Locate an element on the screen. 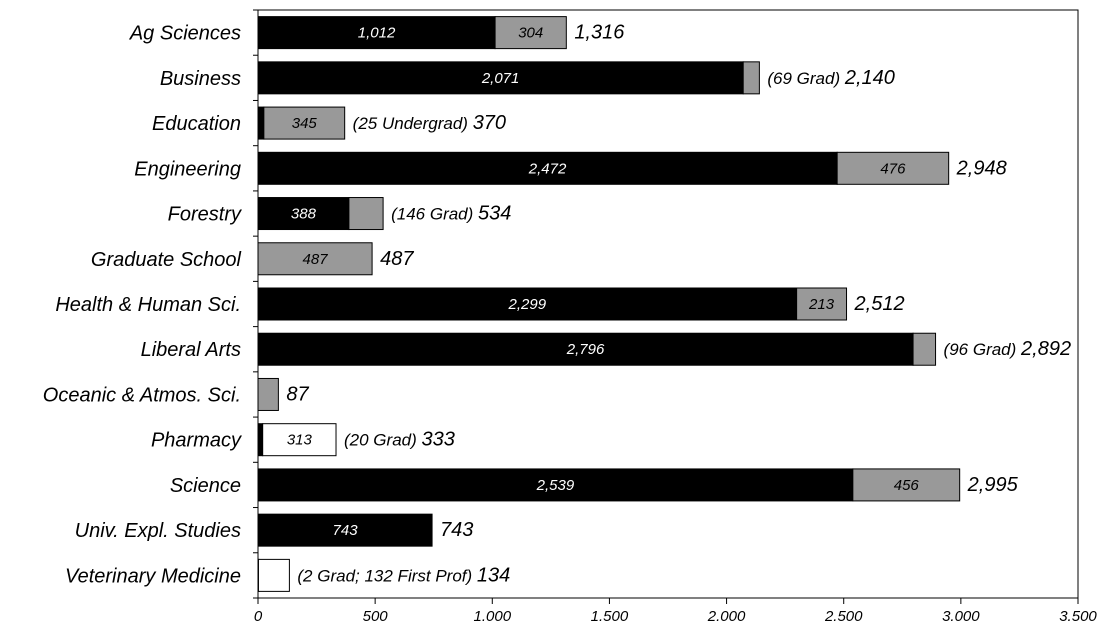  bar-total: 743 is located at coordinates (456, 530).